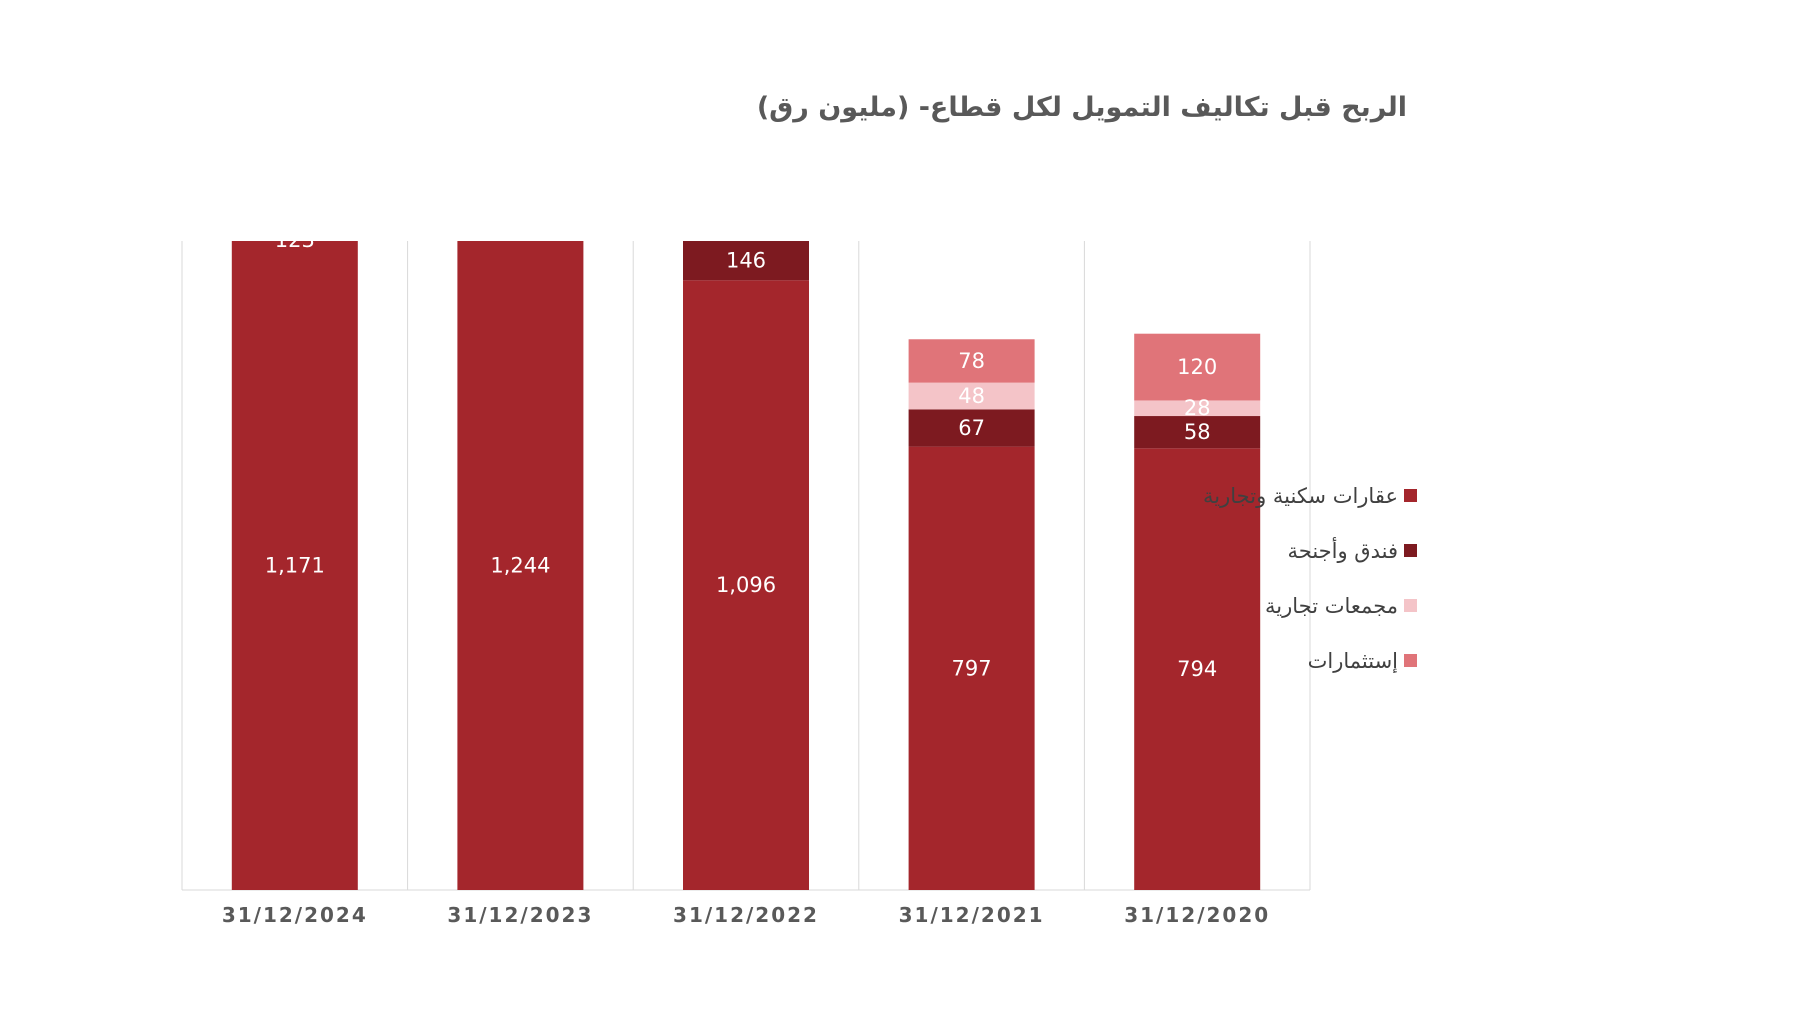  I want to click on data-label: 1,244, so click(520, 566).